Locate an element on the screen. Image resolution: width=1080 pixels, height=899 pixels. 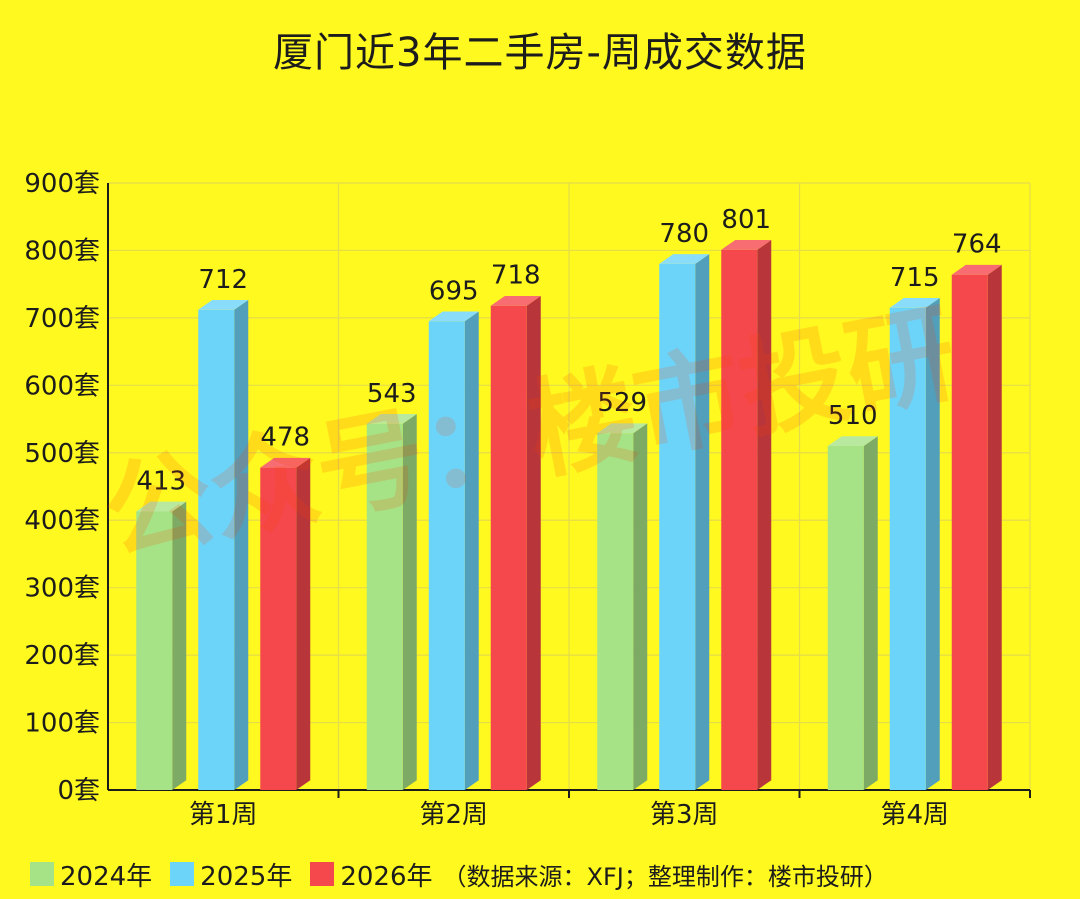
legend-label-2025: 2025年 is located at coordinates (246, 876).